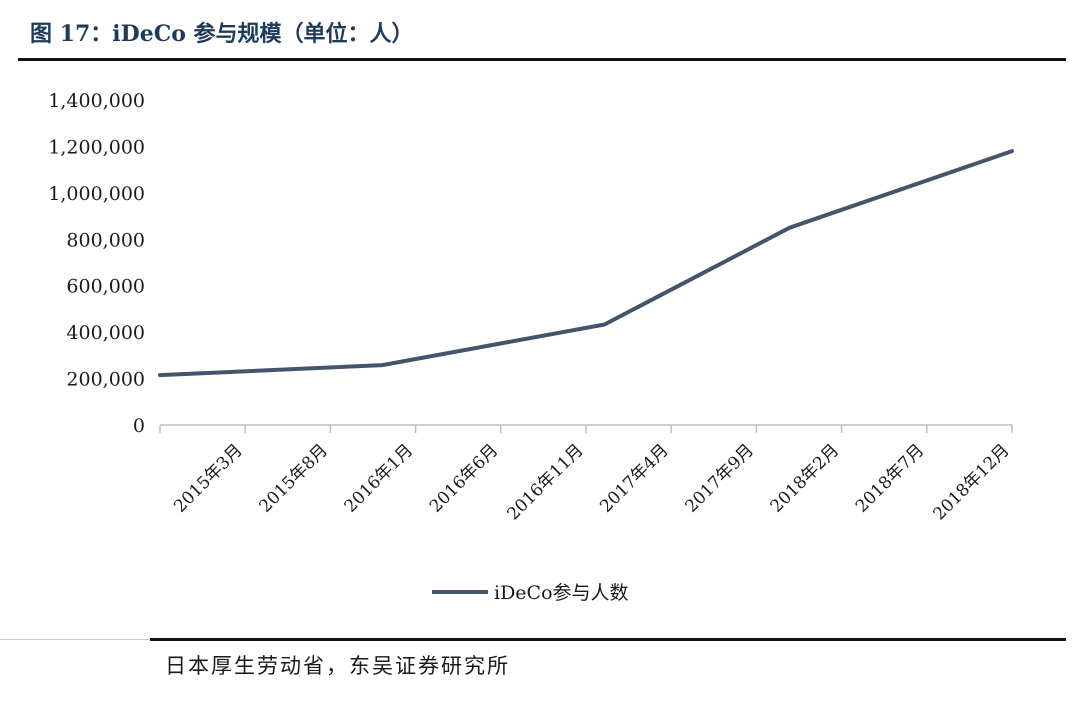 Image resolution: width=1080 pixels, height=703 pixels. Describe the element at coordinates (96, 147) in the screenshot. I see `y-tick-label: 1,200,000` at that location.